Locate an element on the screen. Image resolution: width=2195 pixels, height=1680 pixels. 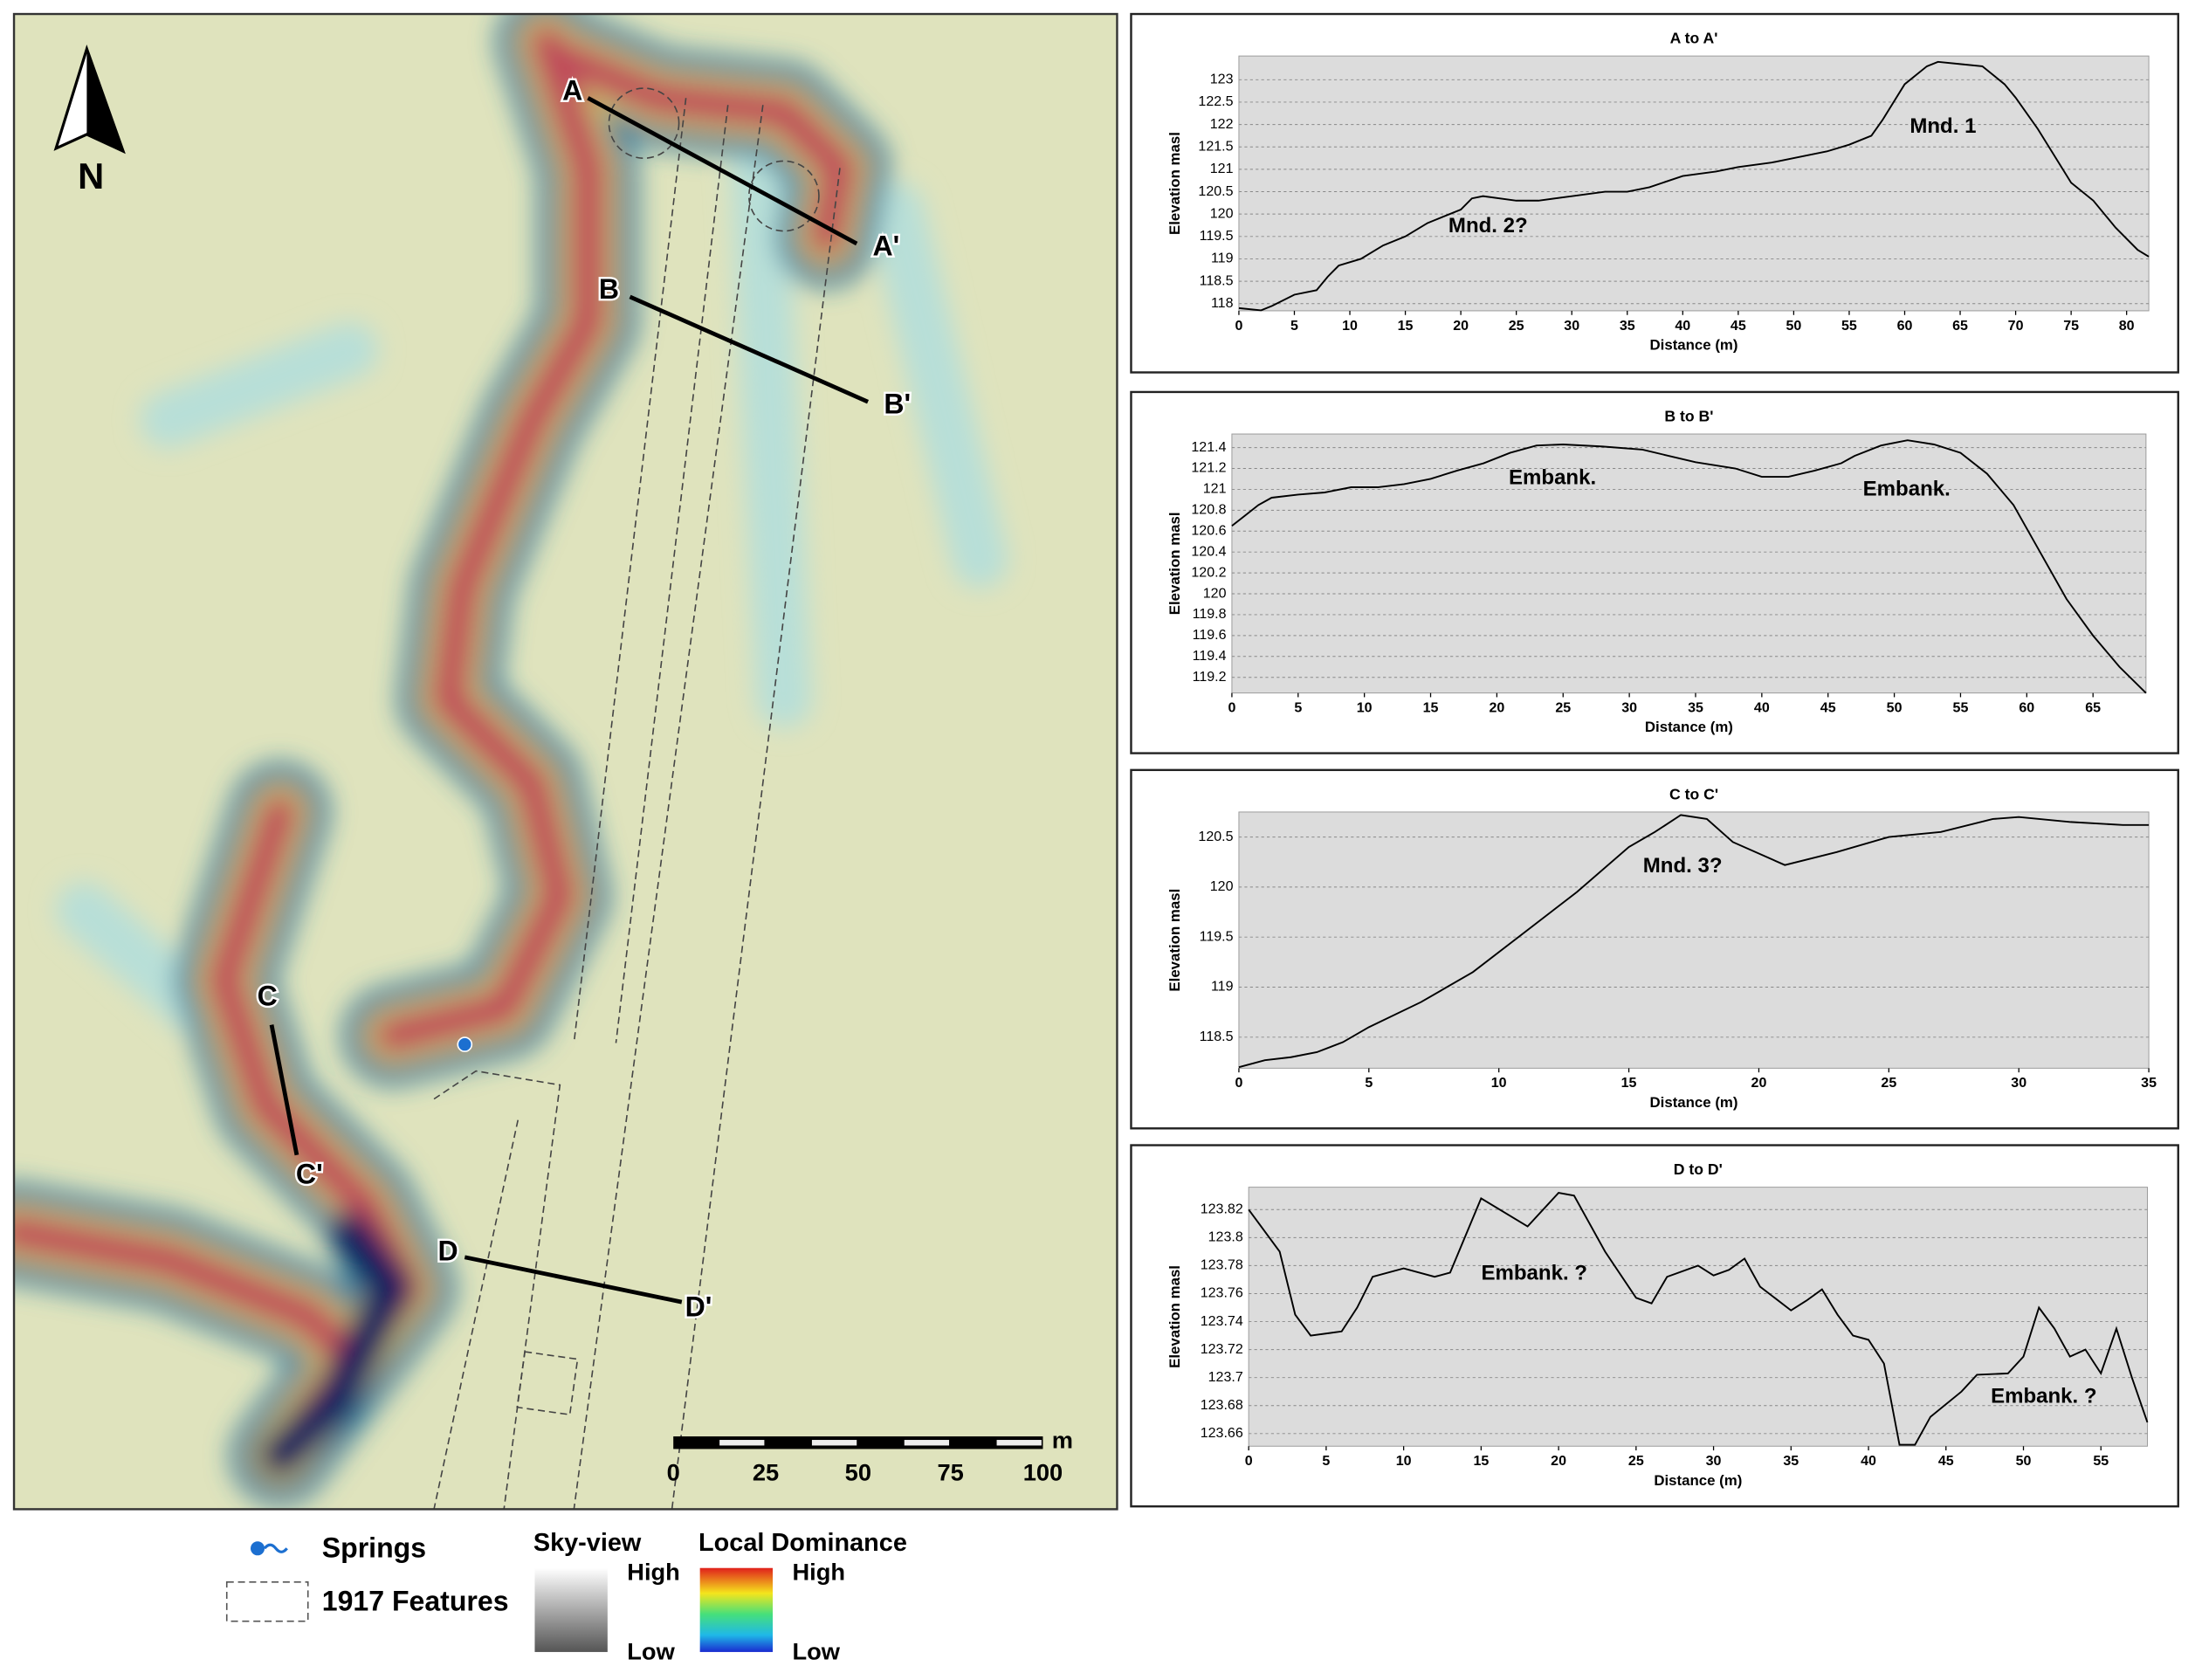
scale-bar-frame is located at coordinates (858, 1442).